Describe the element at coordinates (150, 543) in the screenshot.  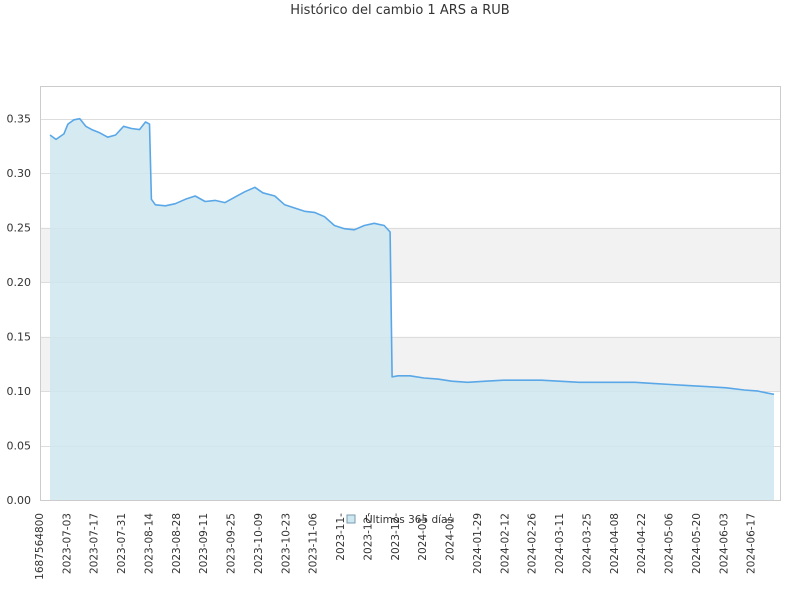
I see `x-tick-label: 2023-08-14` at that location.